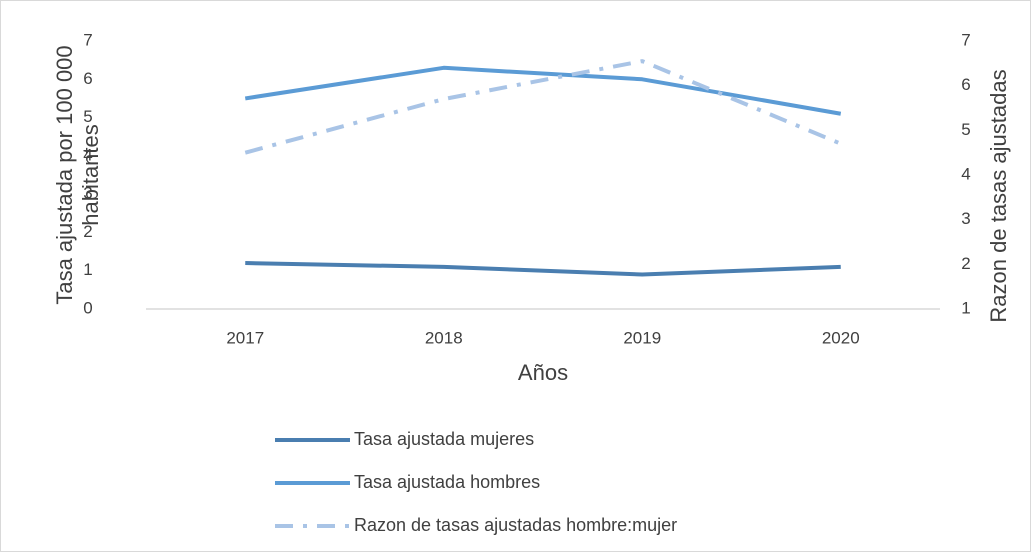 Image resolution: width=1031 pixels, height=552 pixels. I want to click on y-tick-label: 2, so click(87, 231).